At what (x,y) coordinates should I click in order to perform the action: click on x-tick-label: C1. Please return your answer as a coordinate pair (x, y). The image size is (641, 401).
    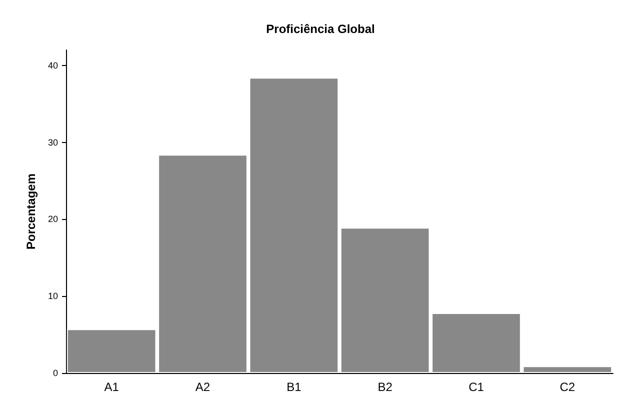
    Looking at the image, I should click on (476, 387).